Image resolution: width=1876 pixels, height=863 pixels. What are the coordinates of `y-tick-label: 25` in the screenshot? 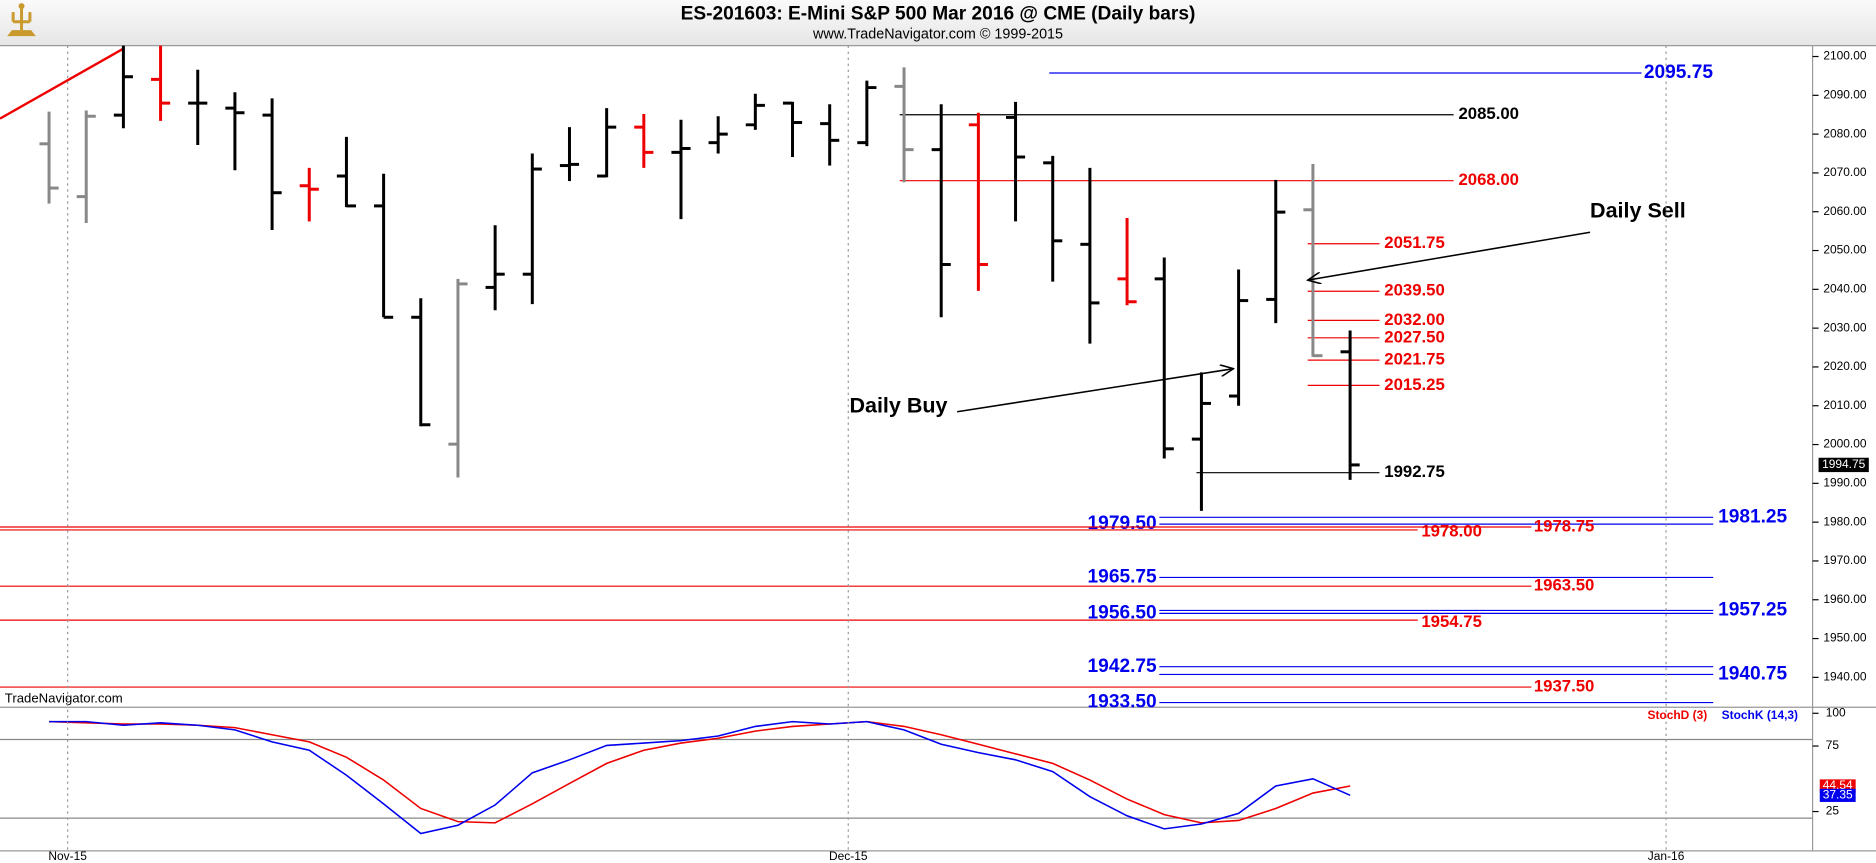 It's located at (1833, 811).